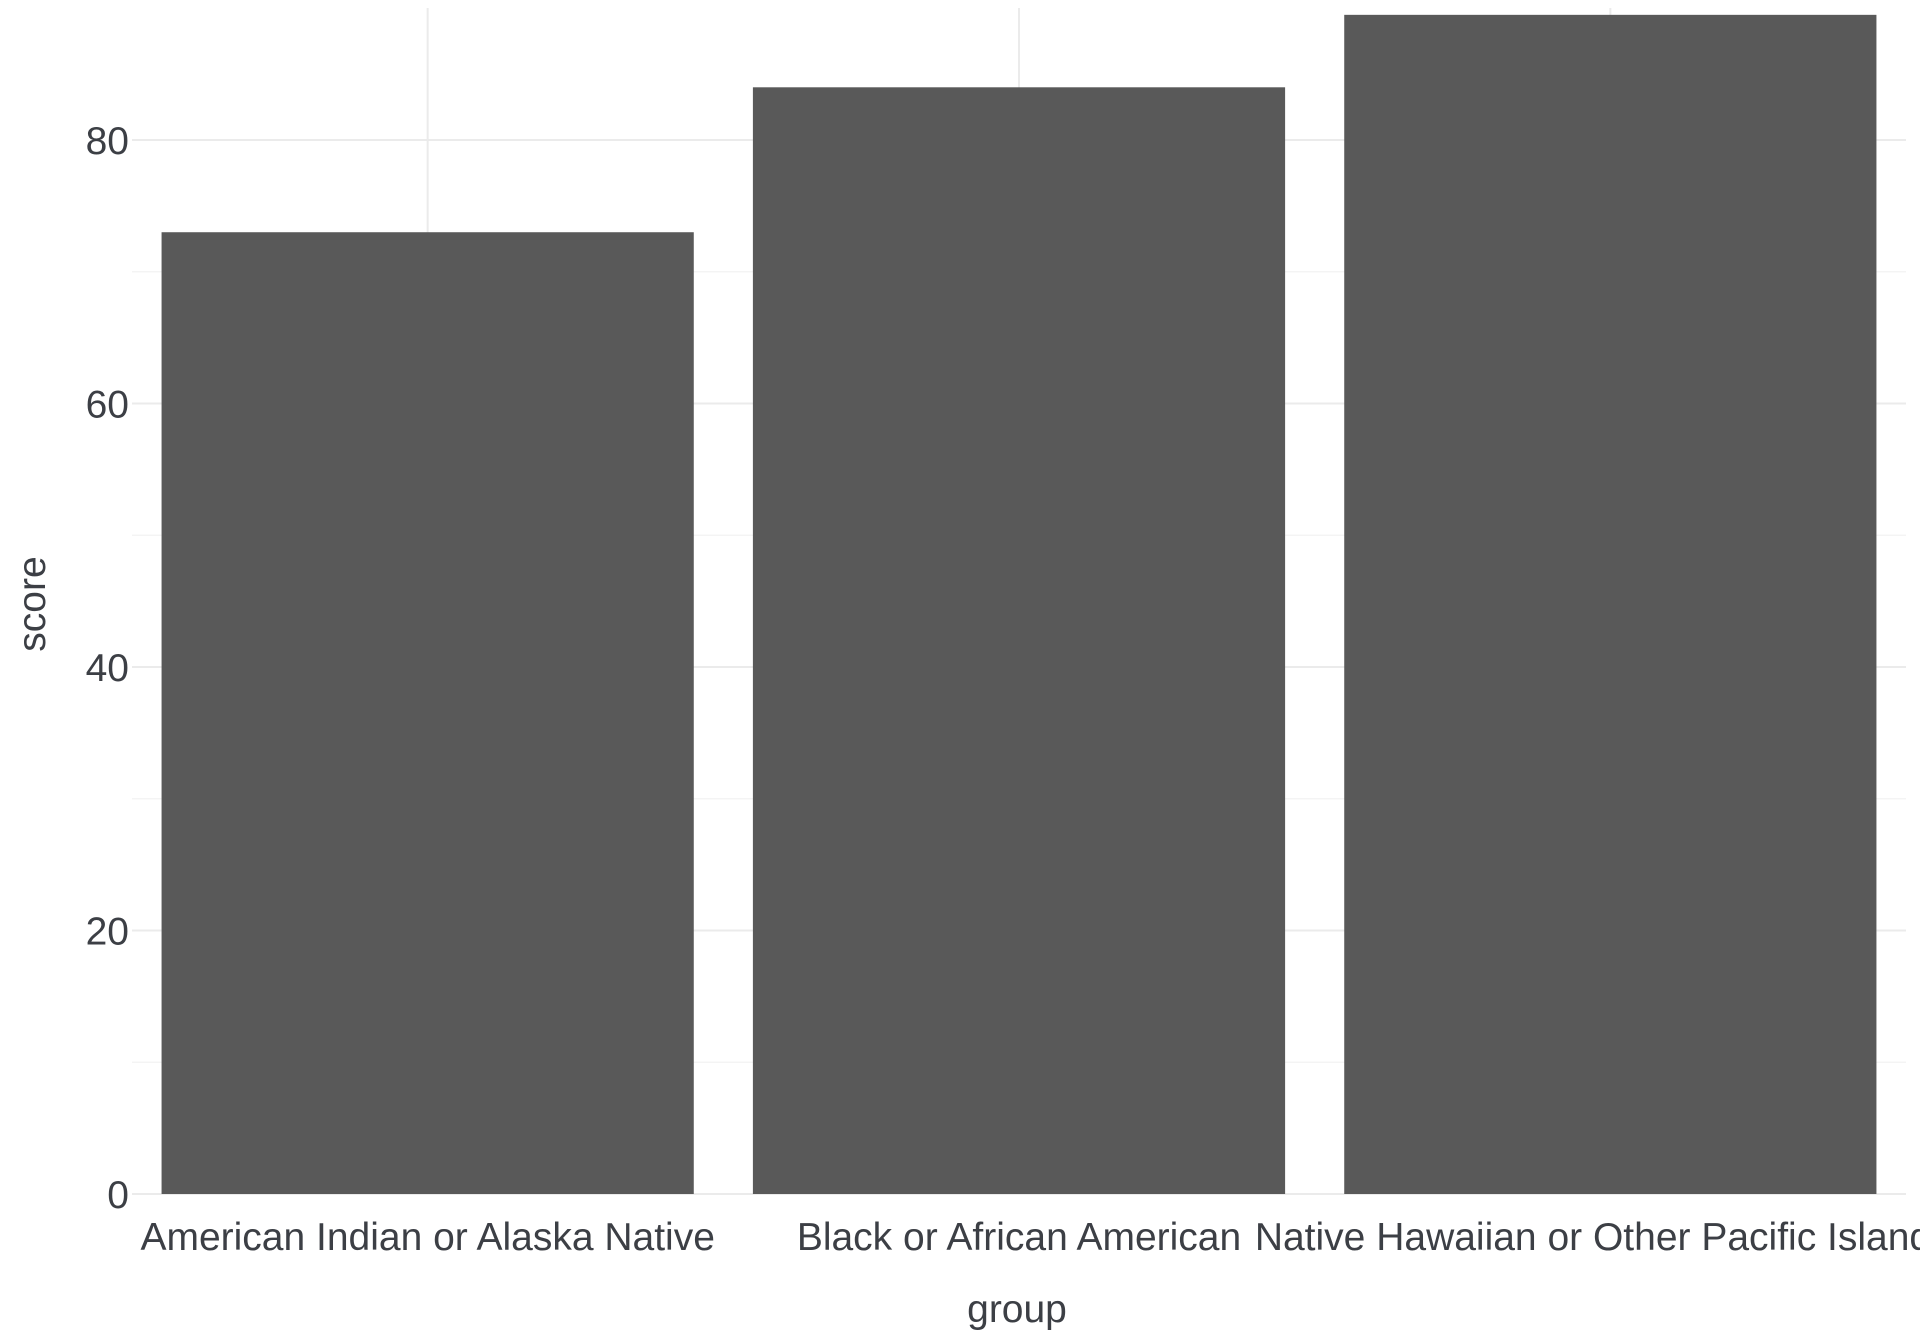 The width and height of the screenshot is (1920, 1344). What do you see at coordinates (107, 932) in the screenshot?
I see `y-tick-label: 20` at bounding box center [107, 932].